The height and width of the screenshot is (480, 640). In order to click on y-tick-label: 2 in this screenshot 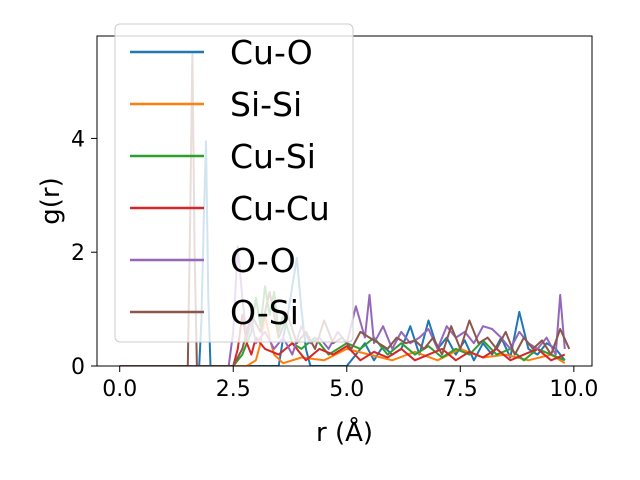, I will do `click(78, 253)`.